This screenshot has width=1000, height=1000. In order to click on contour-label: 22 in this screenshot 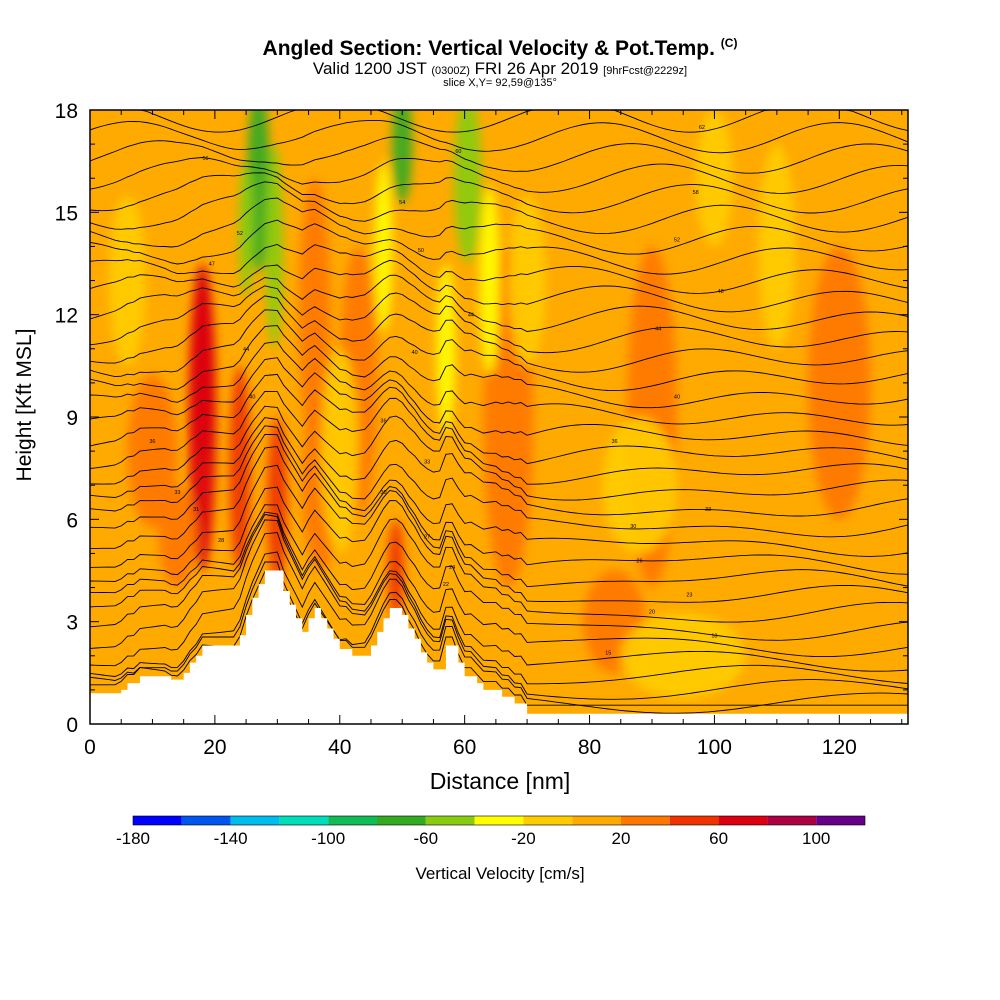, I will do `click(446, 585)`.